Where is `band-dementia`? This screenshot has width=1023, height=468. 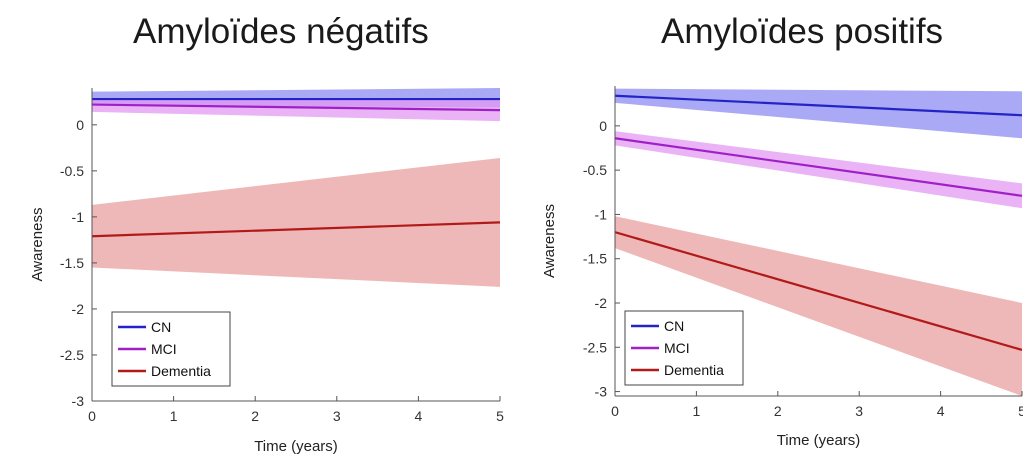 band-dementia is located at coordinates (296, 222).